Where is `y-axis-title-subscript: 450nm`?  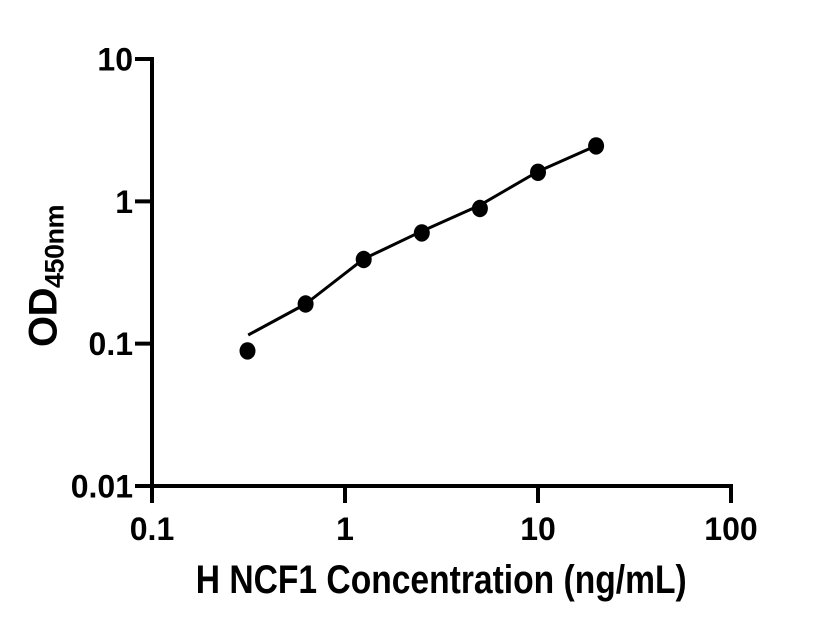
y-axis-title-subscript: 450nm is located at coordinates (54, 246).